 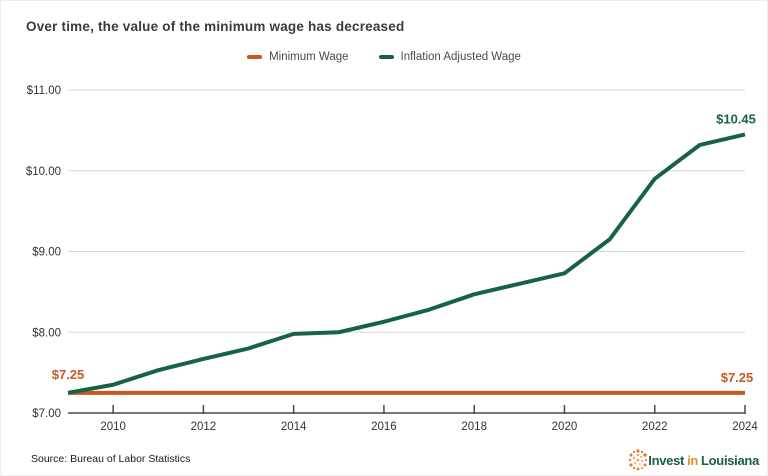 What do you see at coordinates (113, 427) in the screenshot?
I see `x-tick-label: 2010` at bounding box center [113, 427].